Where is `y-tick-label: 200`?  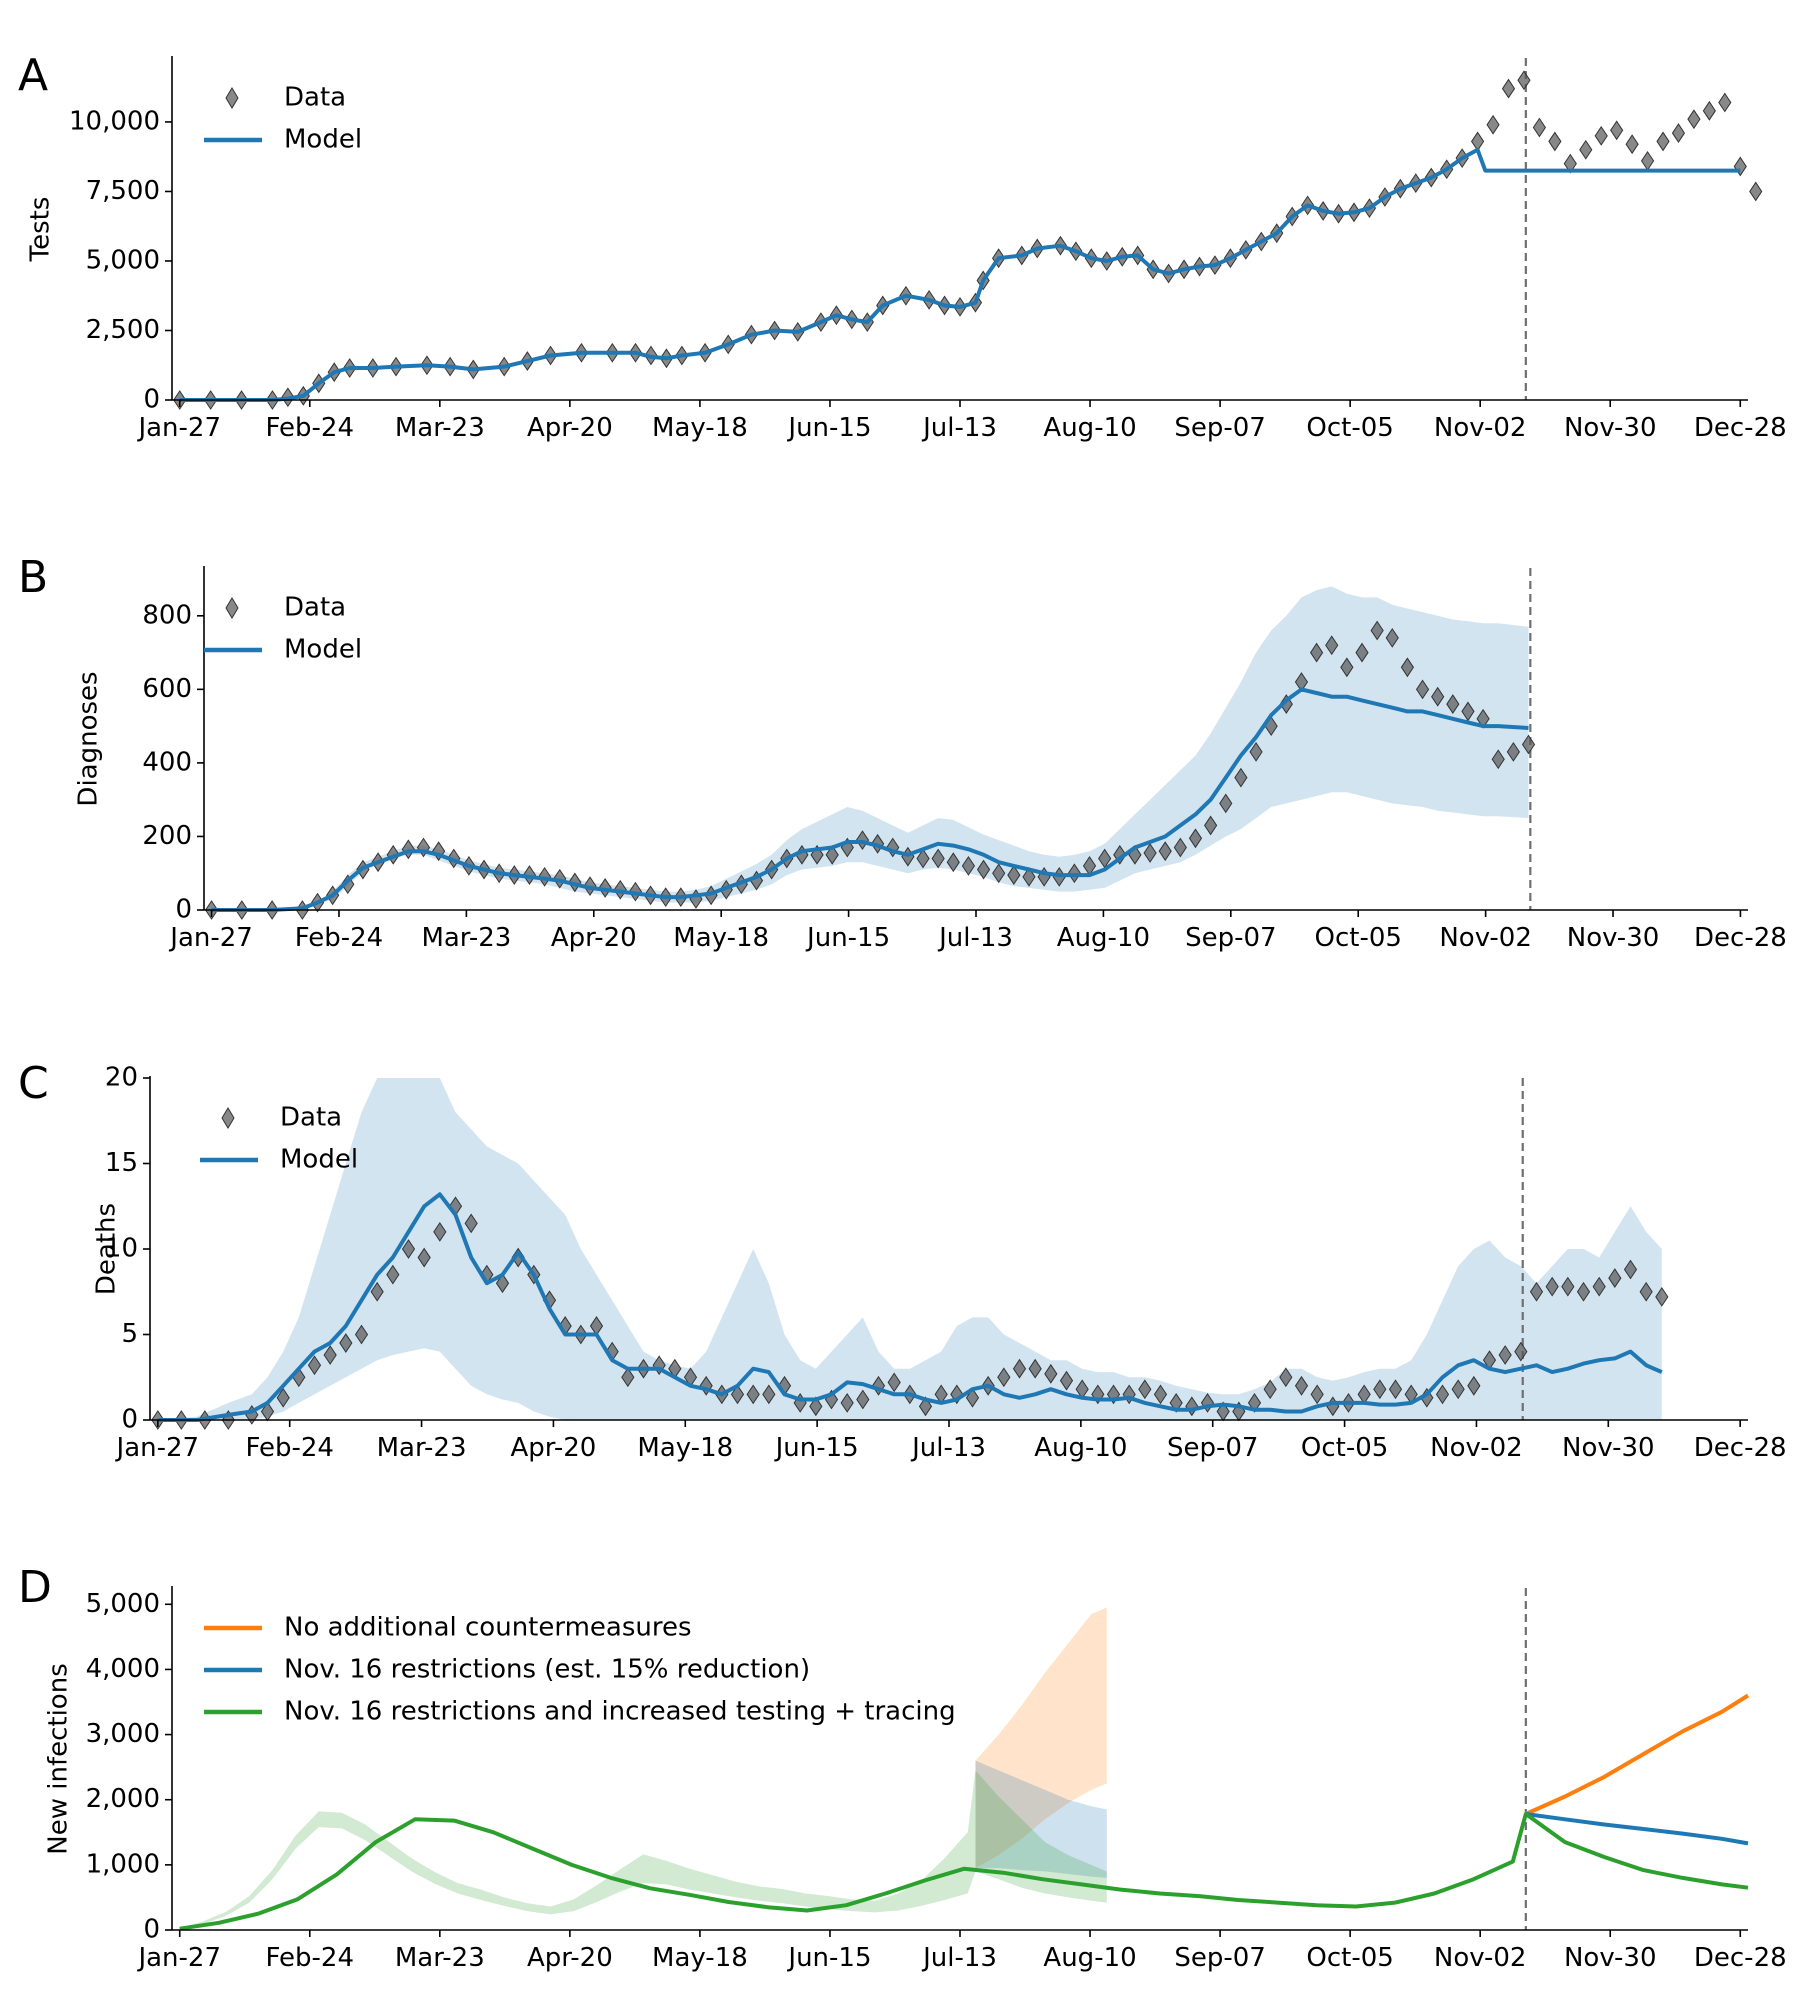
y-tick-label: 200 is located at coordinates (167, 836).